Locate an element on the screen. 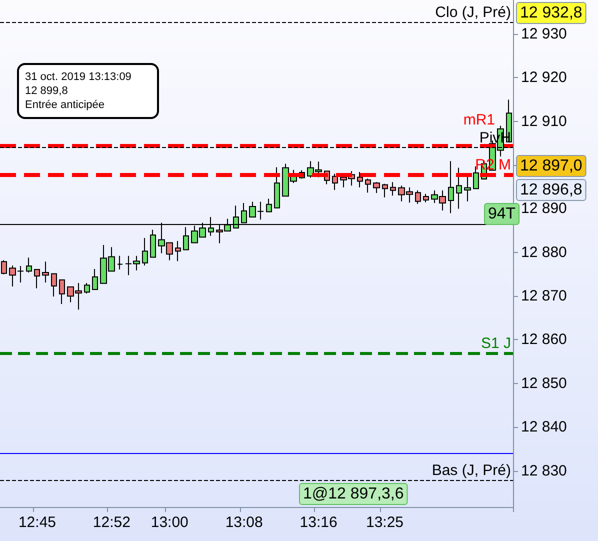  y-tick-label: 12 910 is located at coordinates (544, 121).